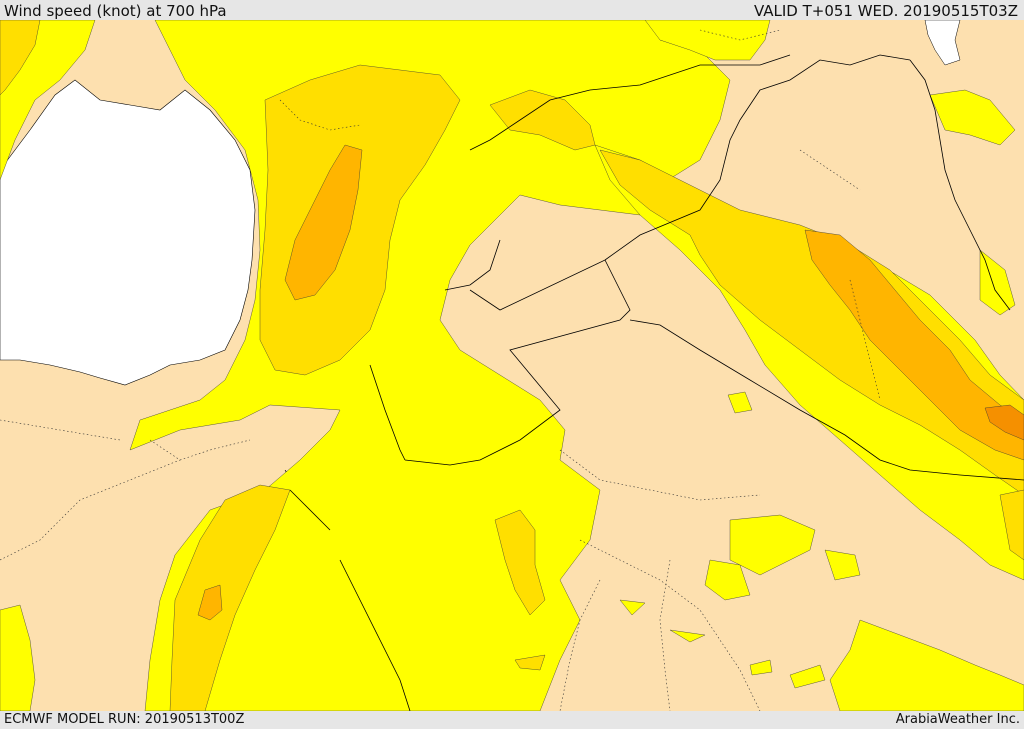  Describe the element at coordinates (885, 11) in the screenshot. I see `valid-time: VALID T+051 WED. 20190515T03Z` at that location.